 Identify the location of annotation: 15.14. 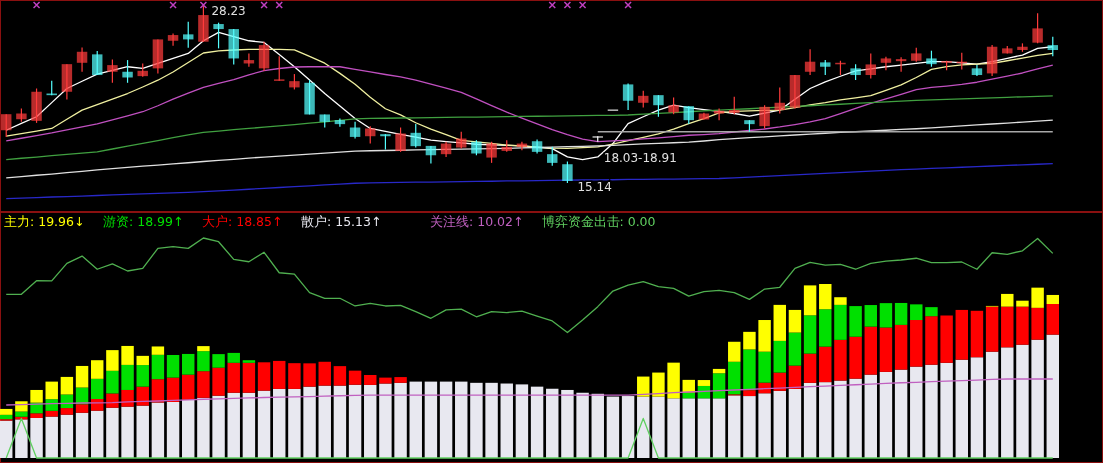
(594, 187).